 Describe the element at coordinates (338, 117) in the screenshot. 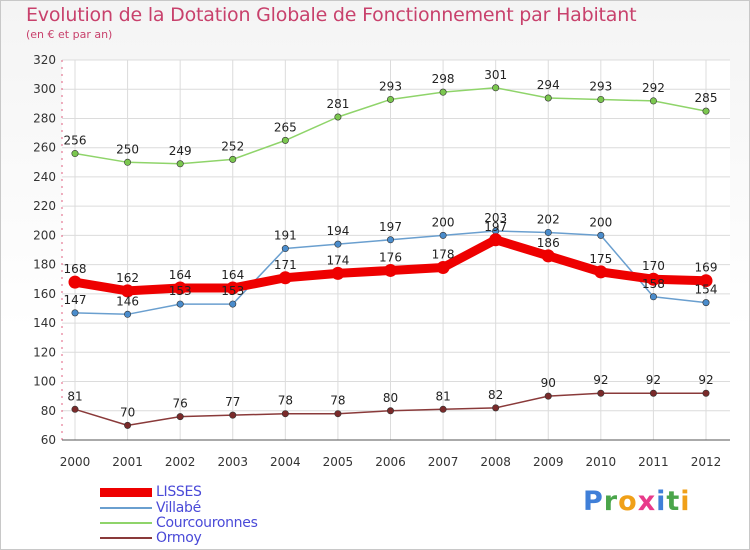

I see `point-courcouronnes-2005` at that location.